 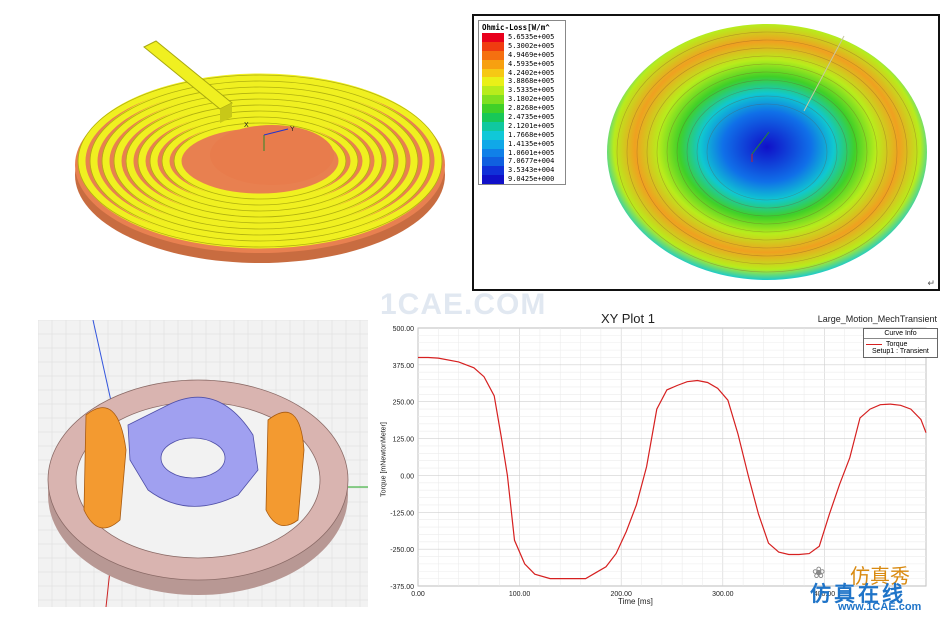 I want to click on loss-legend-row: 2.4735e+005, so click(x=522, y=117).